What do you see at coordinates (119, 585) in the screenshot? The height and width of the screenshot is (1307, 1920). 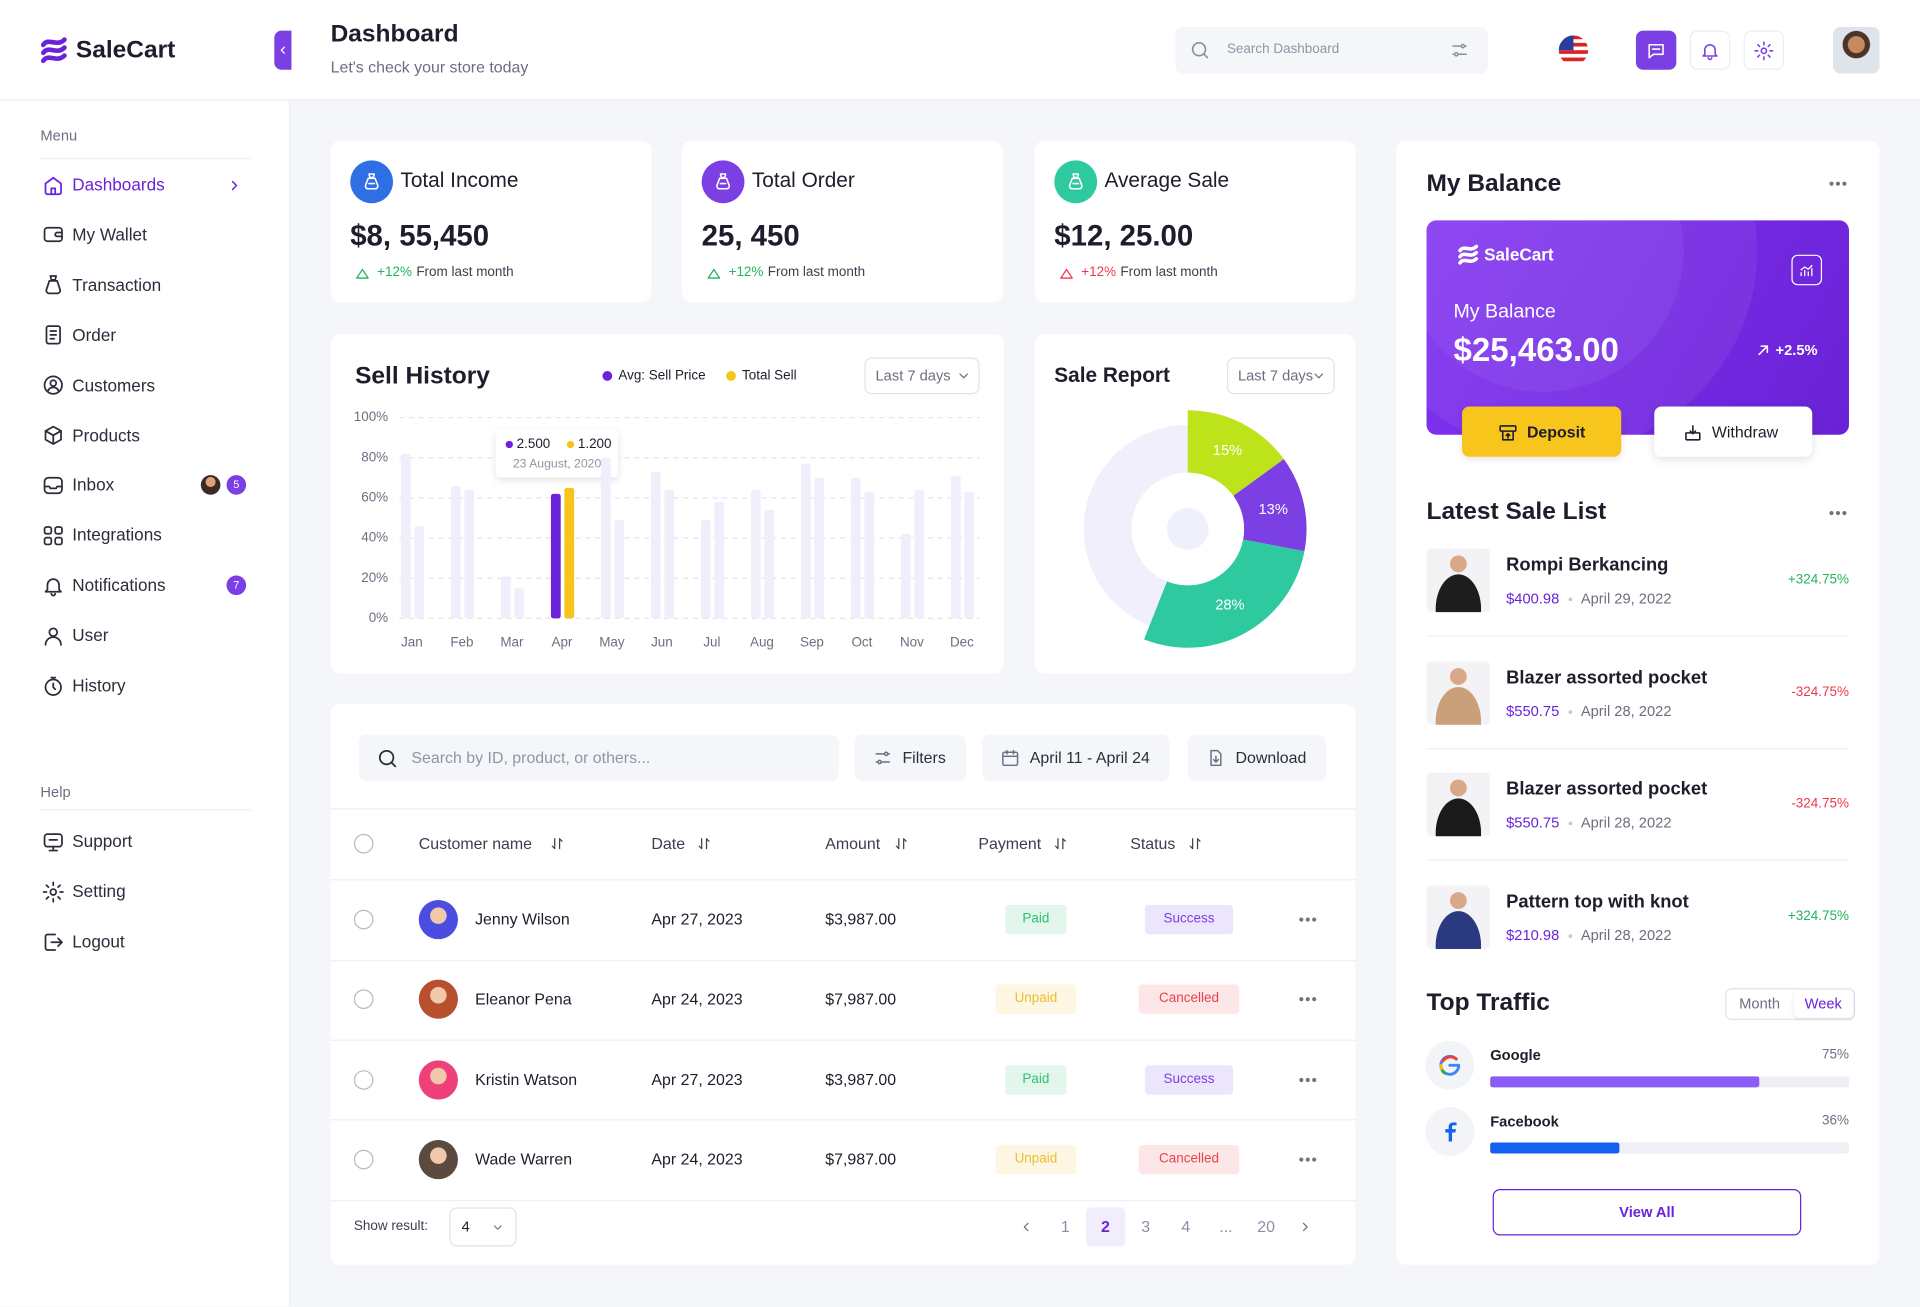 I see `nav-item: Notifications` at bounding box center [119, 585].